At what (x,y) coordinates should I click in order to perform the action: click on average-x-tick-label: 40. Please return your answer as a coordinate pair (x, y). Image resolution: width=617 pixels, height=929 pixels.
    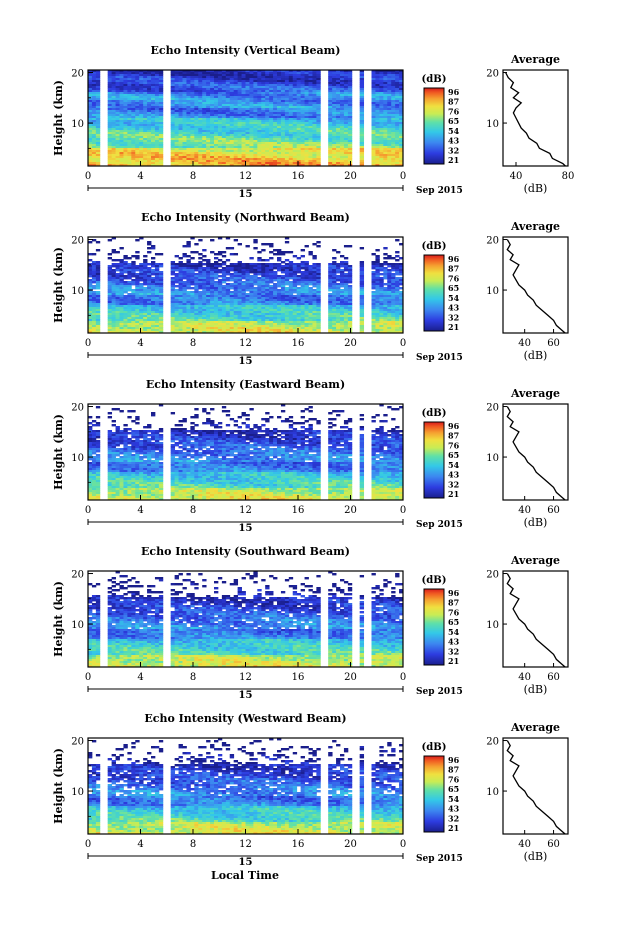
    Looking at the image, I should click on (516, 176).